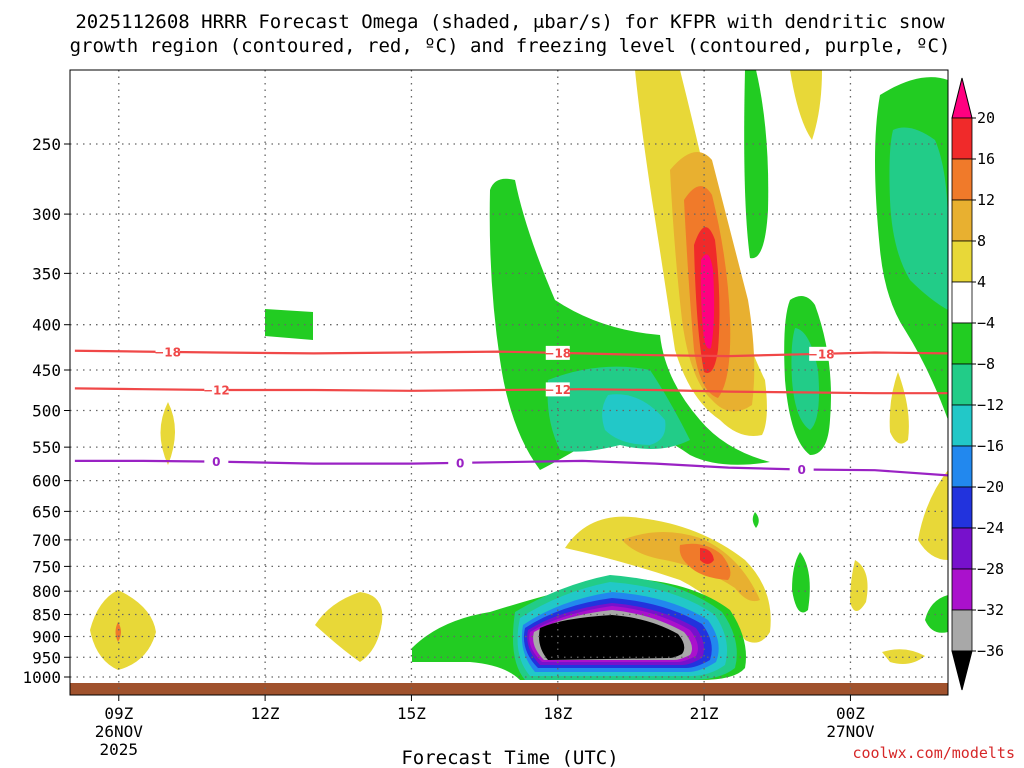 The width and height of the screenshot is (1024, 768). What do you see at coordinates (990, 405) in the screenshot?
I see `colorbar-label: −12` at bounding box center [990, 405].